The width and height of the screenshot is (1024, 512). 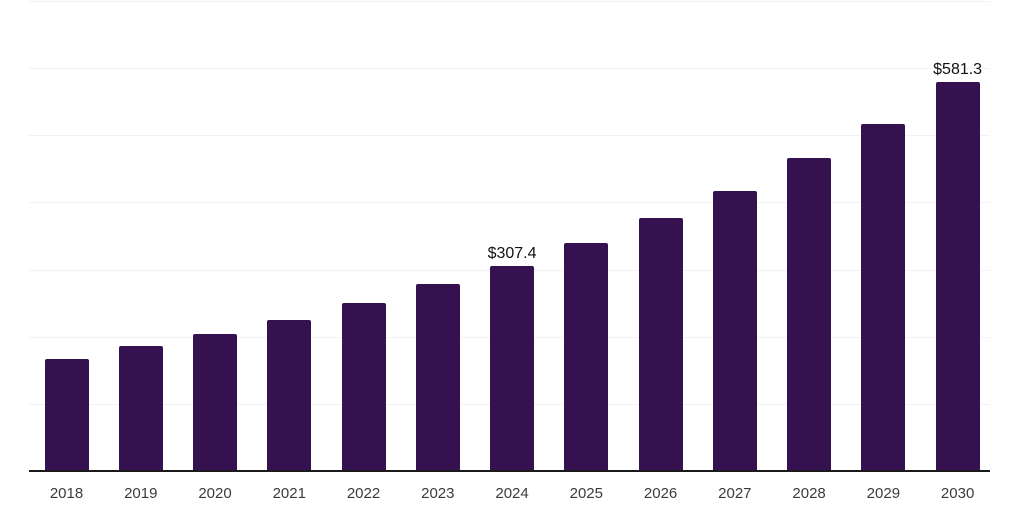 I want to click on bar-2025, so click(x=586, y=357).